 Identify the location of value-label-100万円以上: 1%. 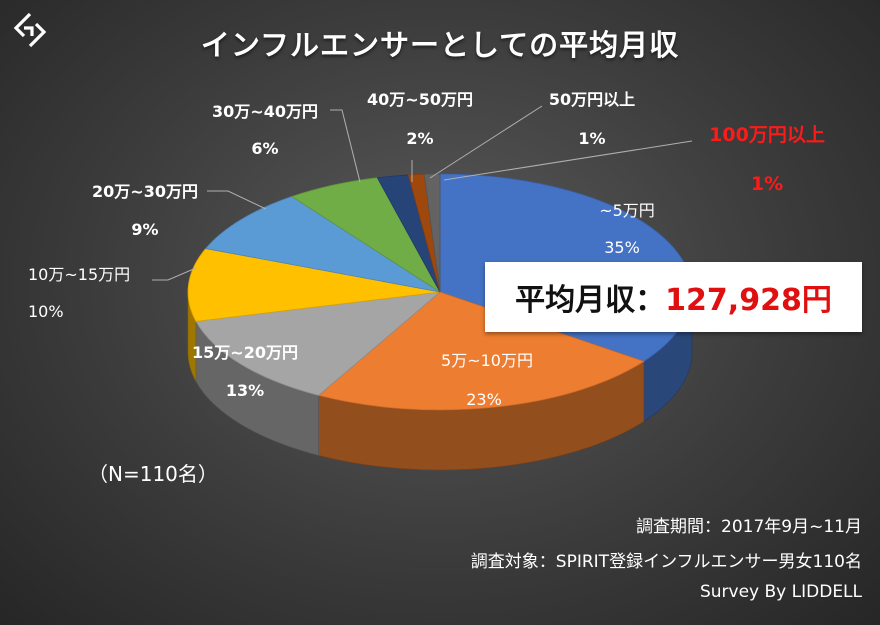
(767, 184).